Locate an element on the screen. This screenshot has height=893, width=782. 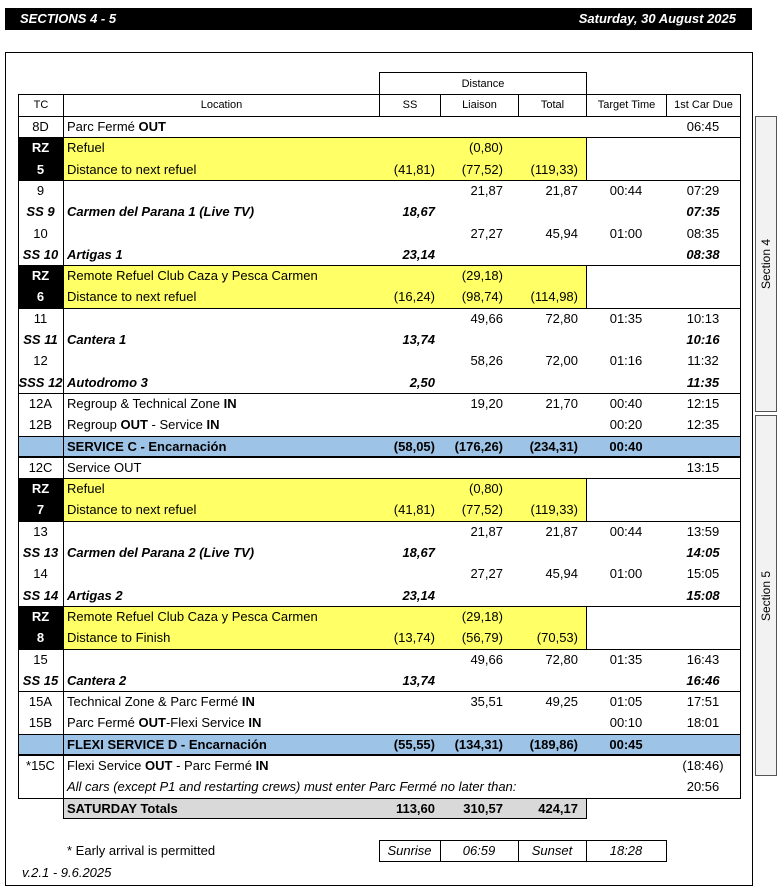
section-label: Section 5 is located at coordinates (766, 595).